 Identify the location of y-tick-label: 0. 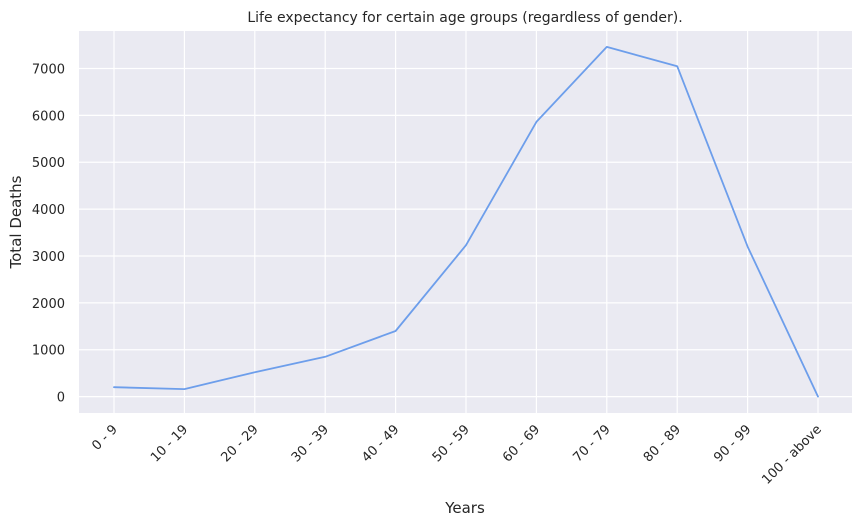
(61, 398).